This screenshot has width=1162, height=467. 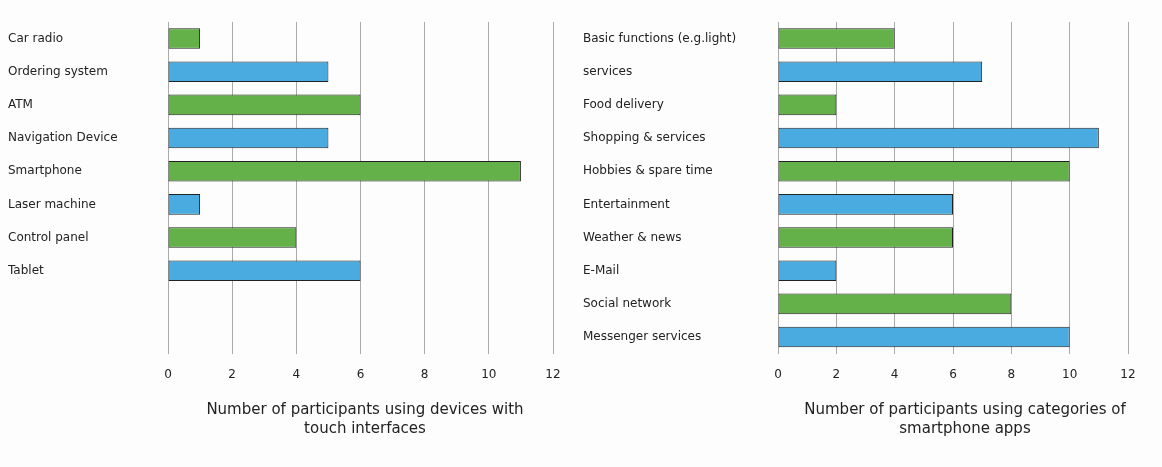 What do you see at coordinates (644, 137) in the screenshot?
I see `y-tick-label: Shopping & services` at bounding box center [644, 137].